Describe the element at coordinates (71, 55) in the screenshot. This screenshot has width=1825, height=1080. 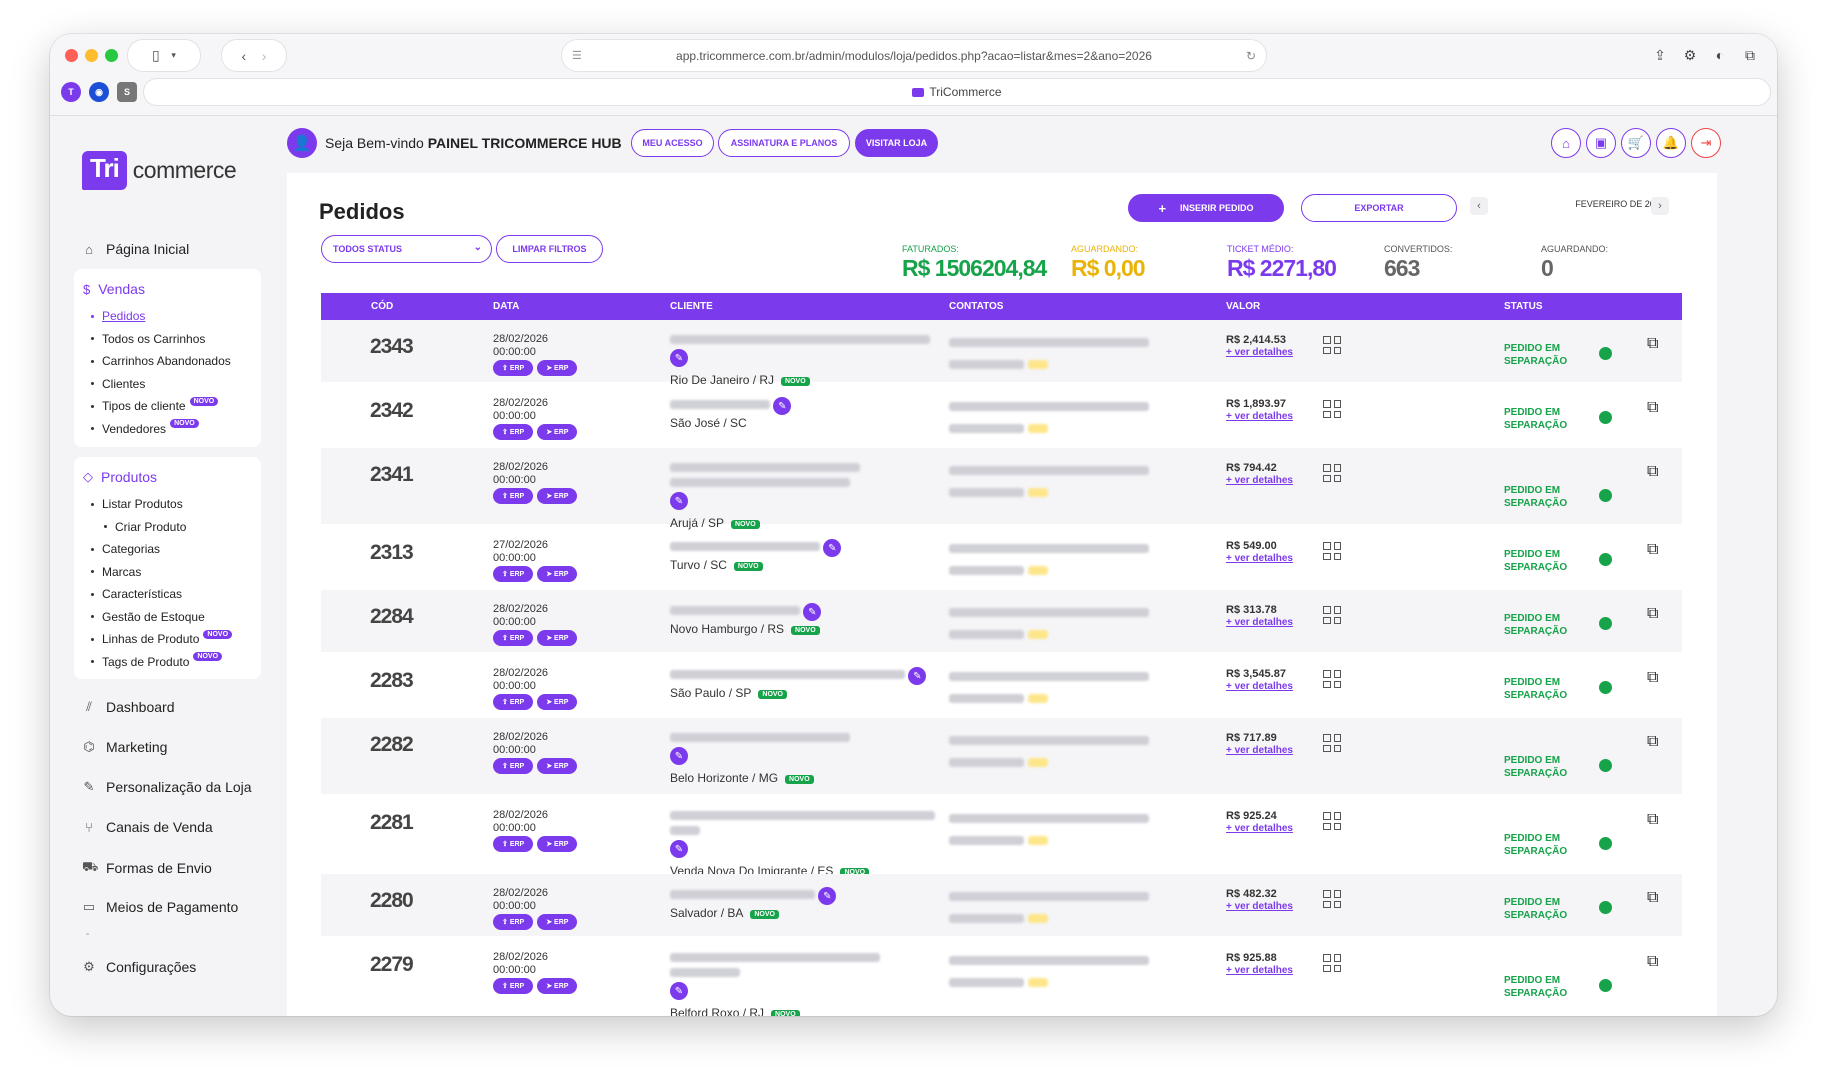
I see `close-window-button` at that location.